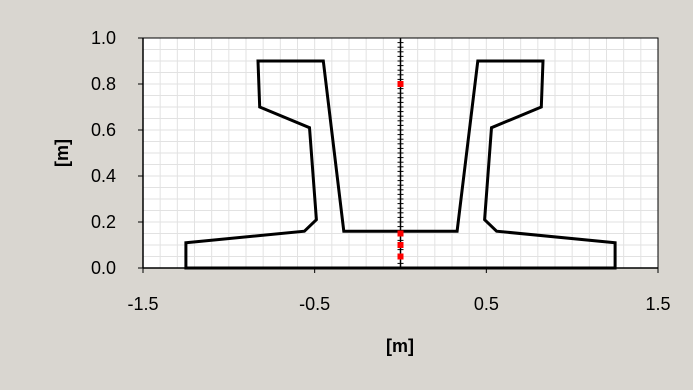 The width and height of the screenshot is (693, 390). What do you see at coordinates (142, 304) in the screenshot?
I see `x-tick-label: -1.5` at bounding box center [142, 304].